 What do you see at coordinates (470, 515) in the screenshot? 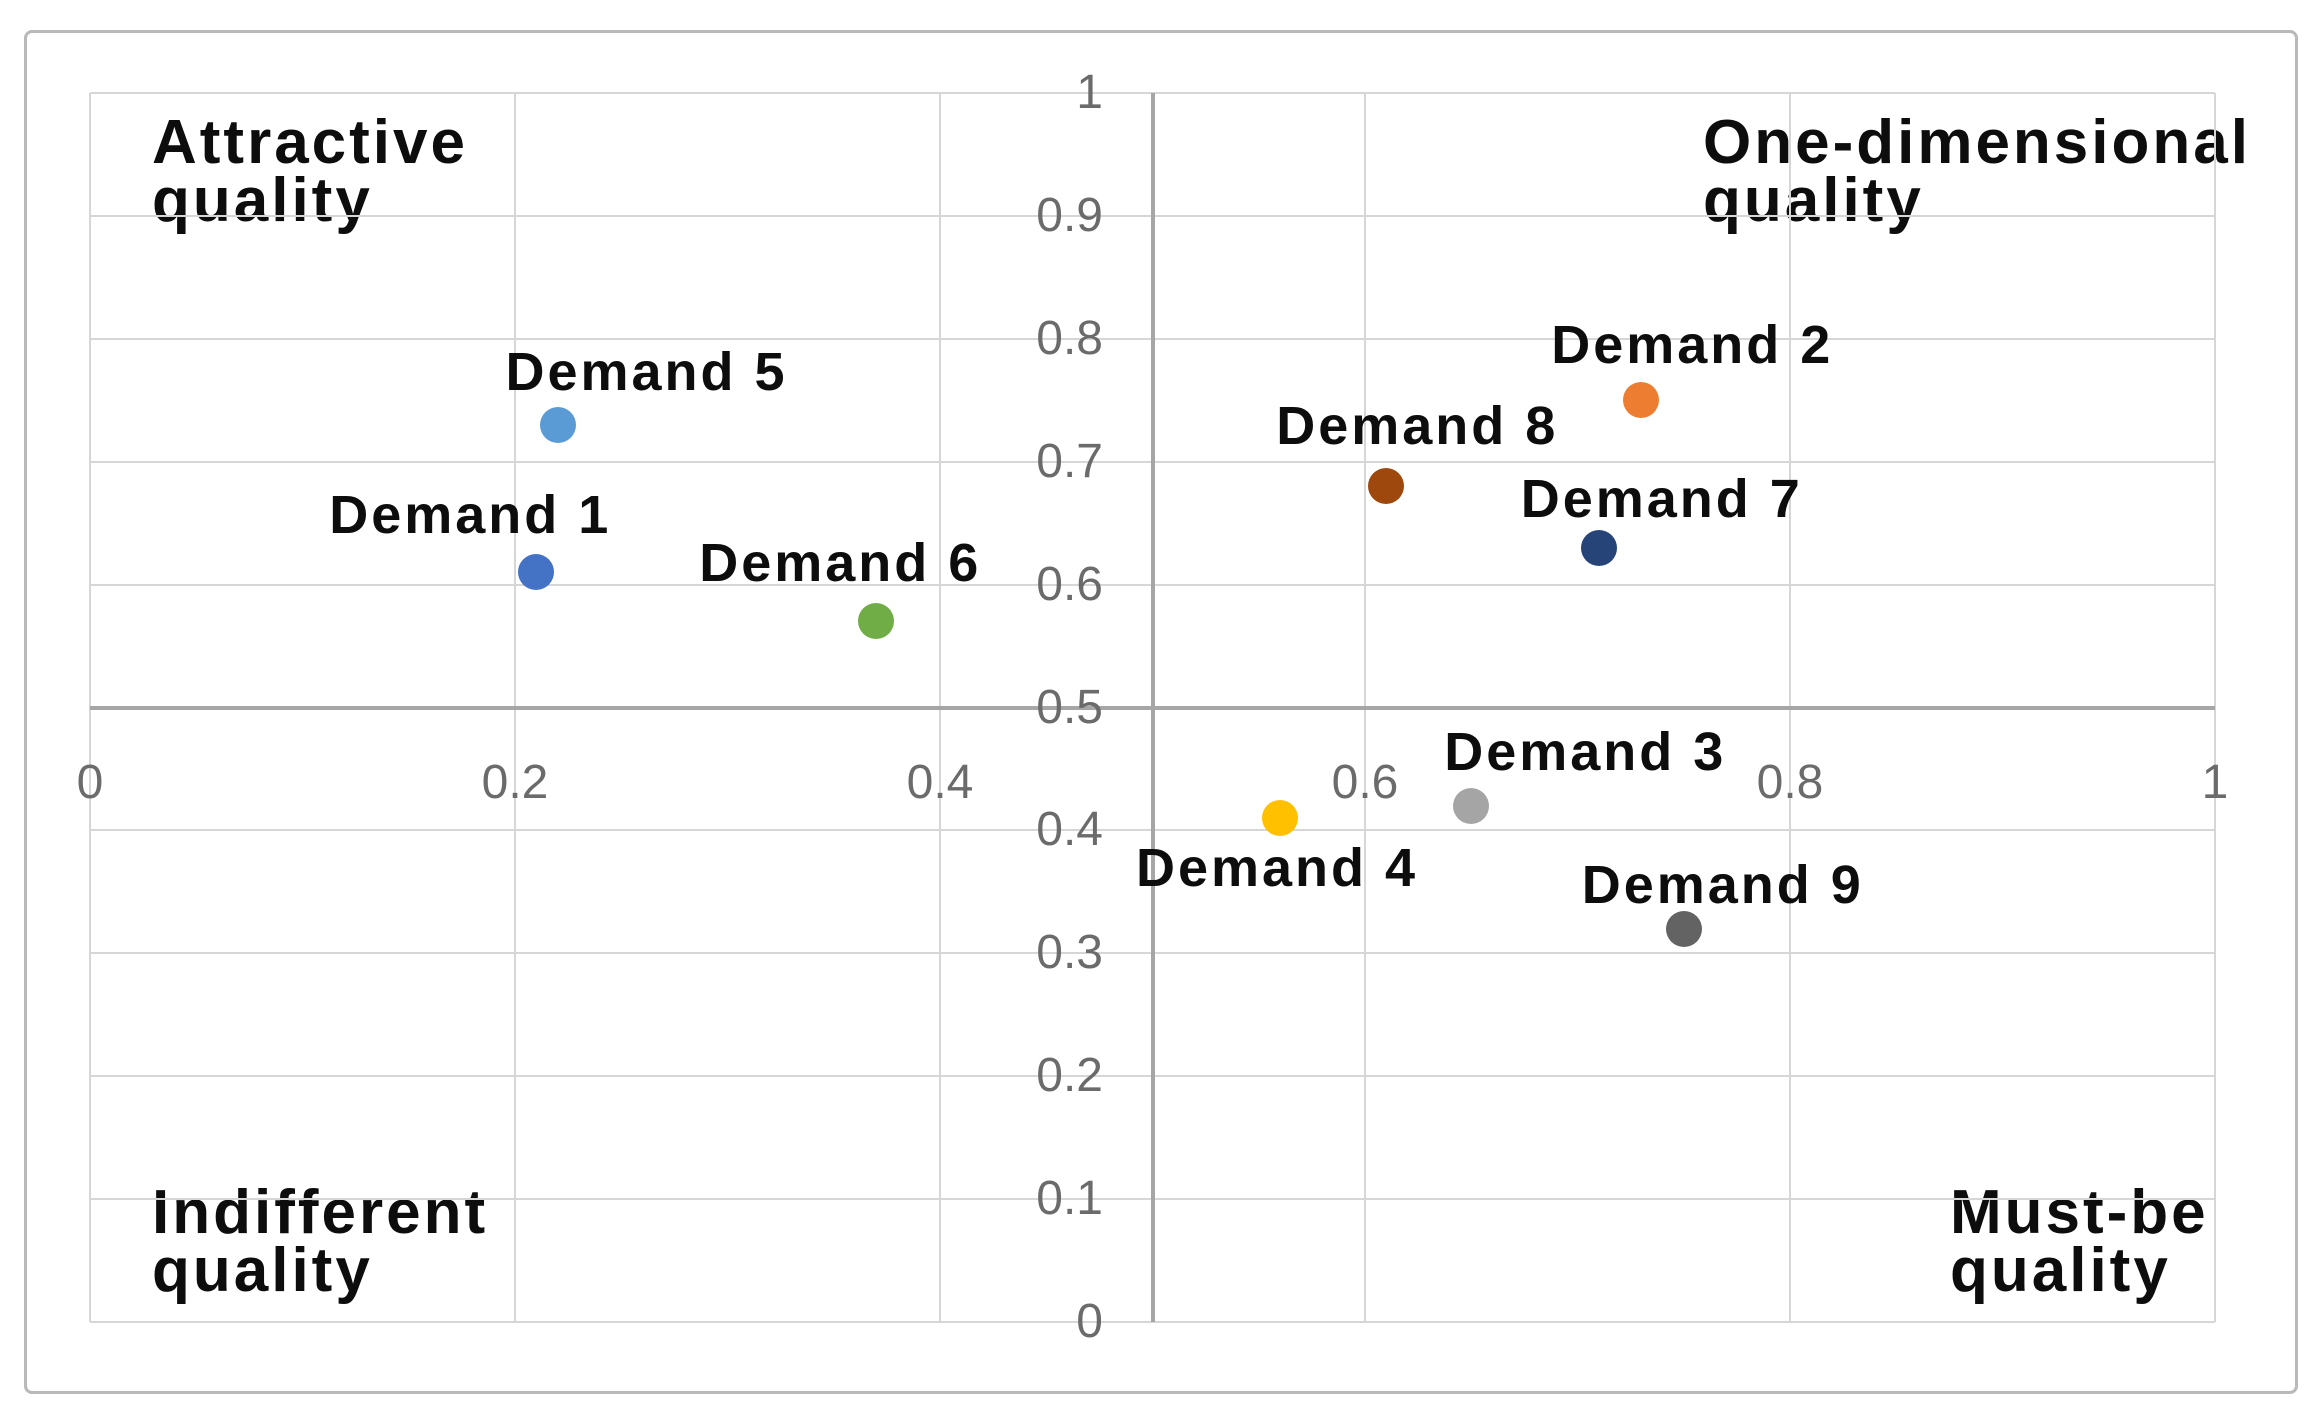
I see `point-label-demand-1: Demand 1` at bounding box center [470, 515].